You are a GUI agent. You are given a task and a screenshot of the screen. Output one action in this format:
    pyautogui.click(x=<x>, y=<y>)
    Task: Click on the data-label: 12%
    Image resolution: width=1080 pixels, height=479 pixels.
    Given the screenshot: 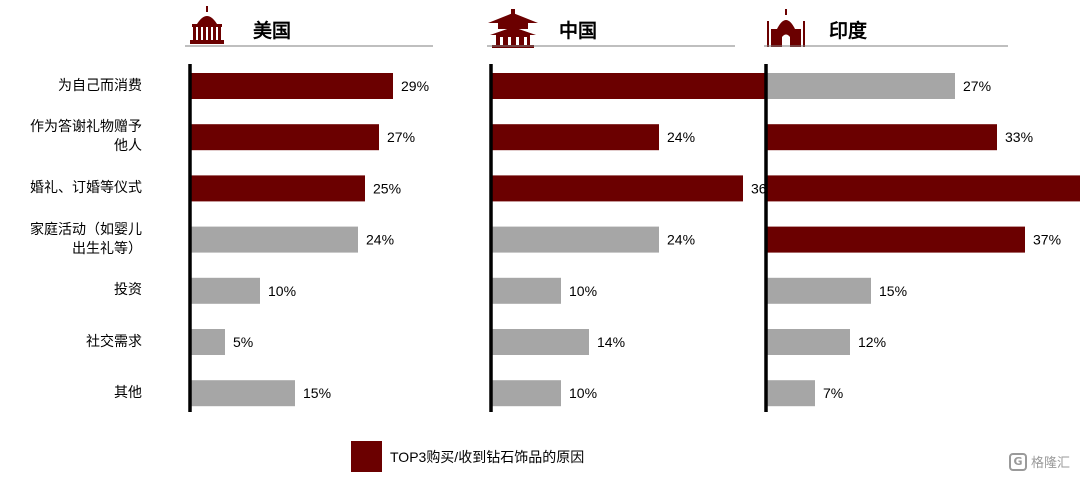 What is the action you would take?
    pyautogui.click(x=872, y=342)
    